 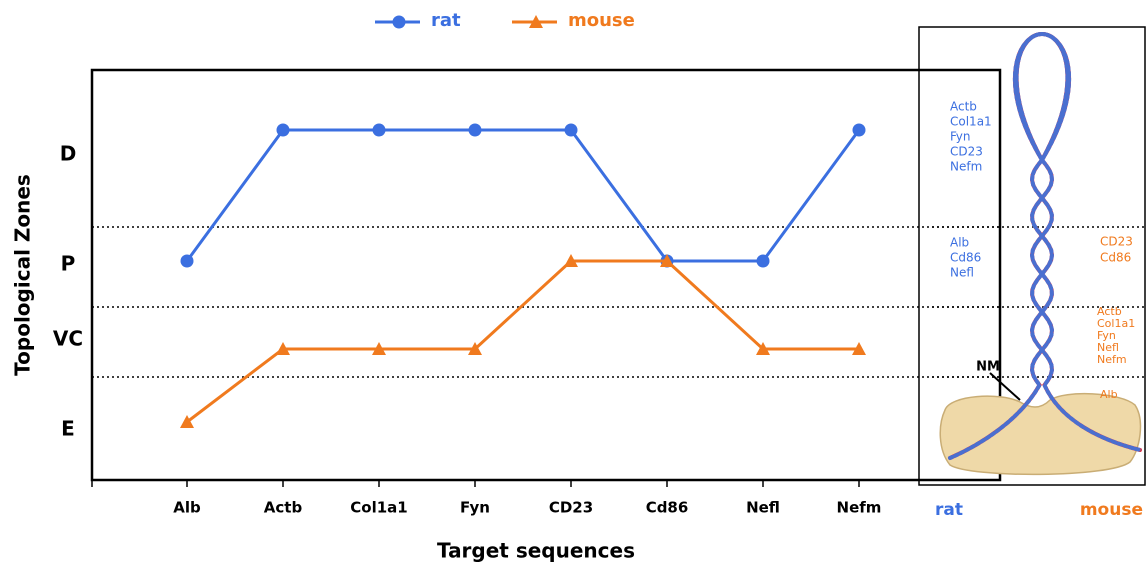 I want to click on y-tick-label: D, so click(x=68, y=154).